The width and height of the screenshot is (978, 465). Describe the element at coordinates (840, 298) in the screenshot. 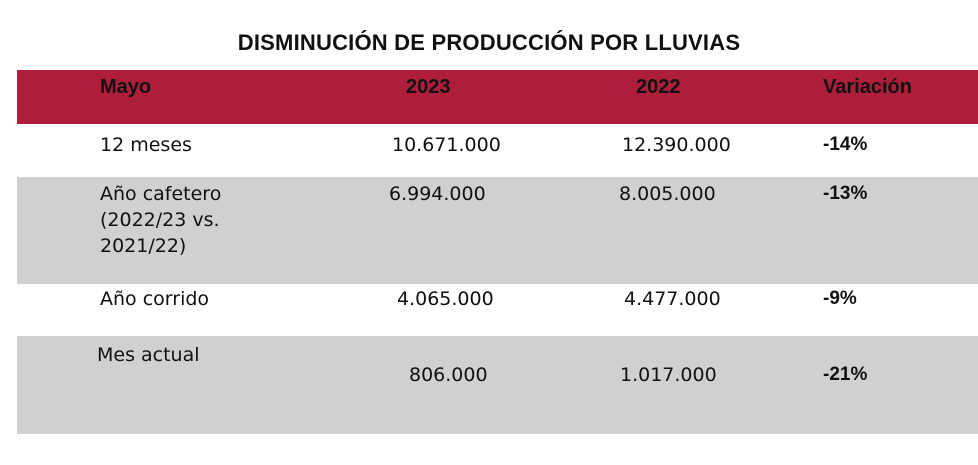

I see `variation-value: -9%` at that location.